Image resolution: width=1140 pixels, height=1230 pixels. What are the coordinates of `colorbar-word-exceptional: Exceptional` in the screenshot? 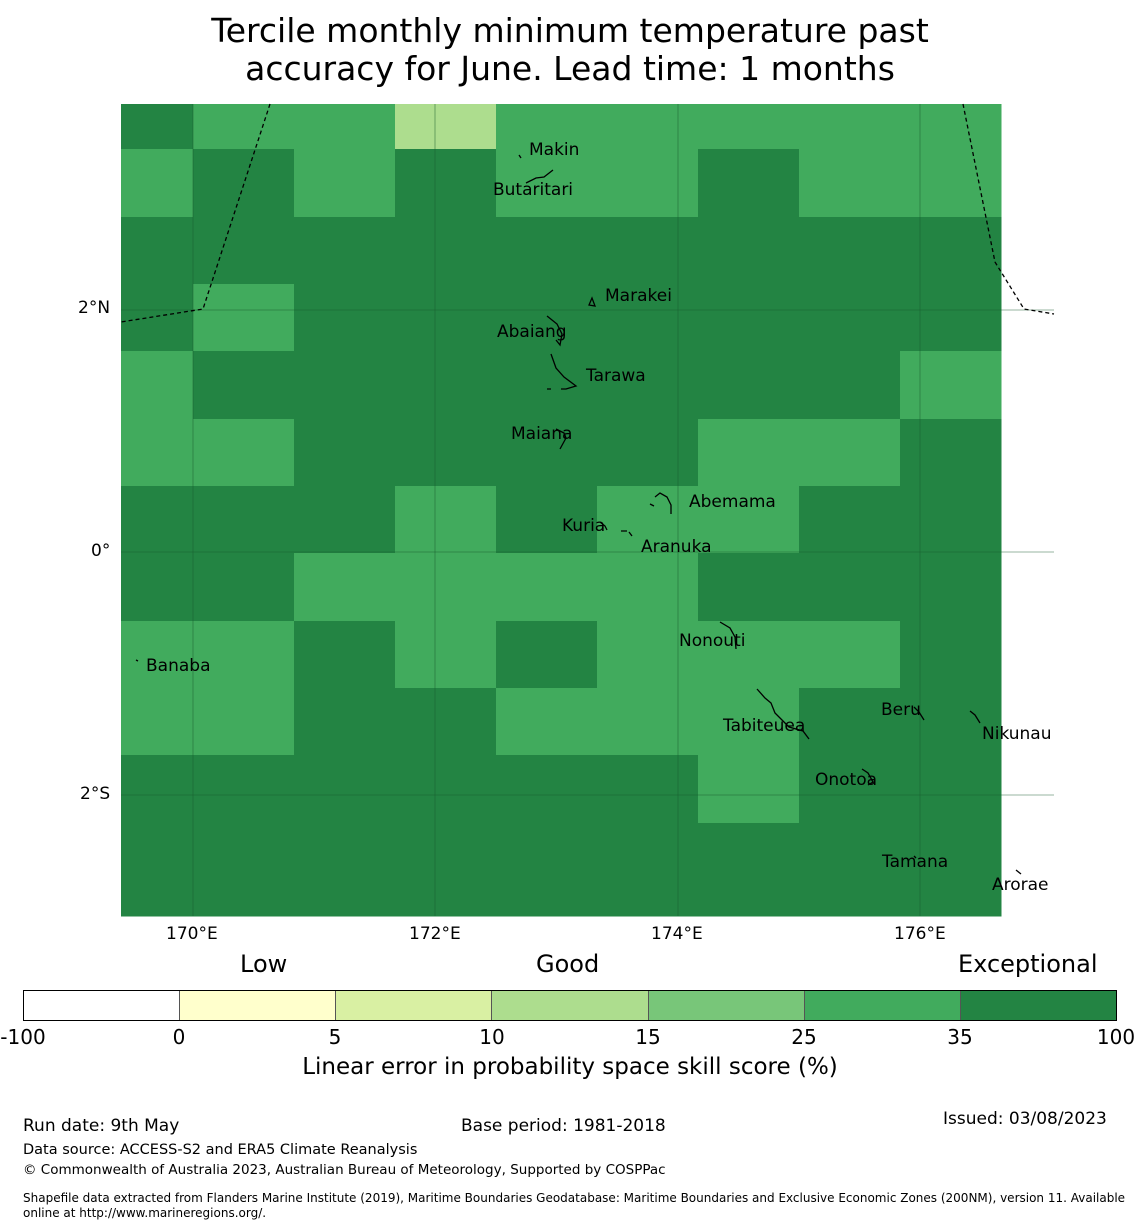 It's located at (1028, 964).